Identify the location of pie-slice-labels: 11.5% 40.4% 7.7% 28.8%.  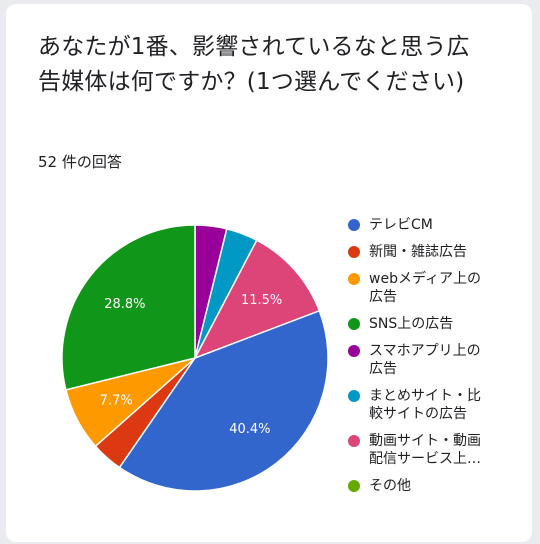
(191, 365).